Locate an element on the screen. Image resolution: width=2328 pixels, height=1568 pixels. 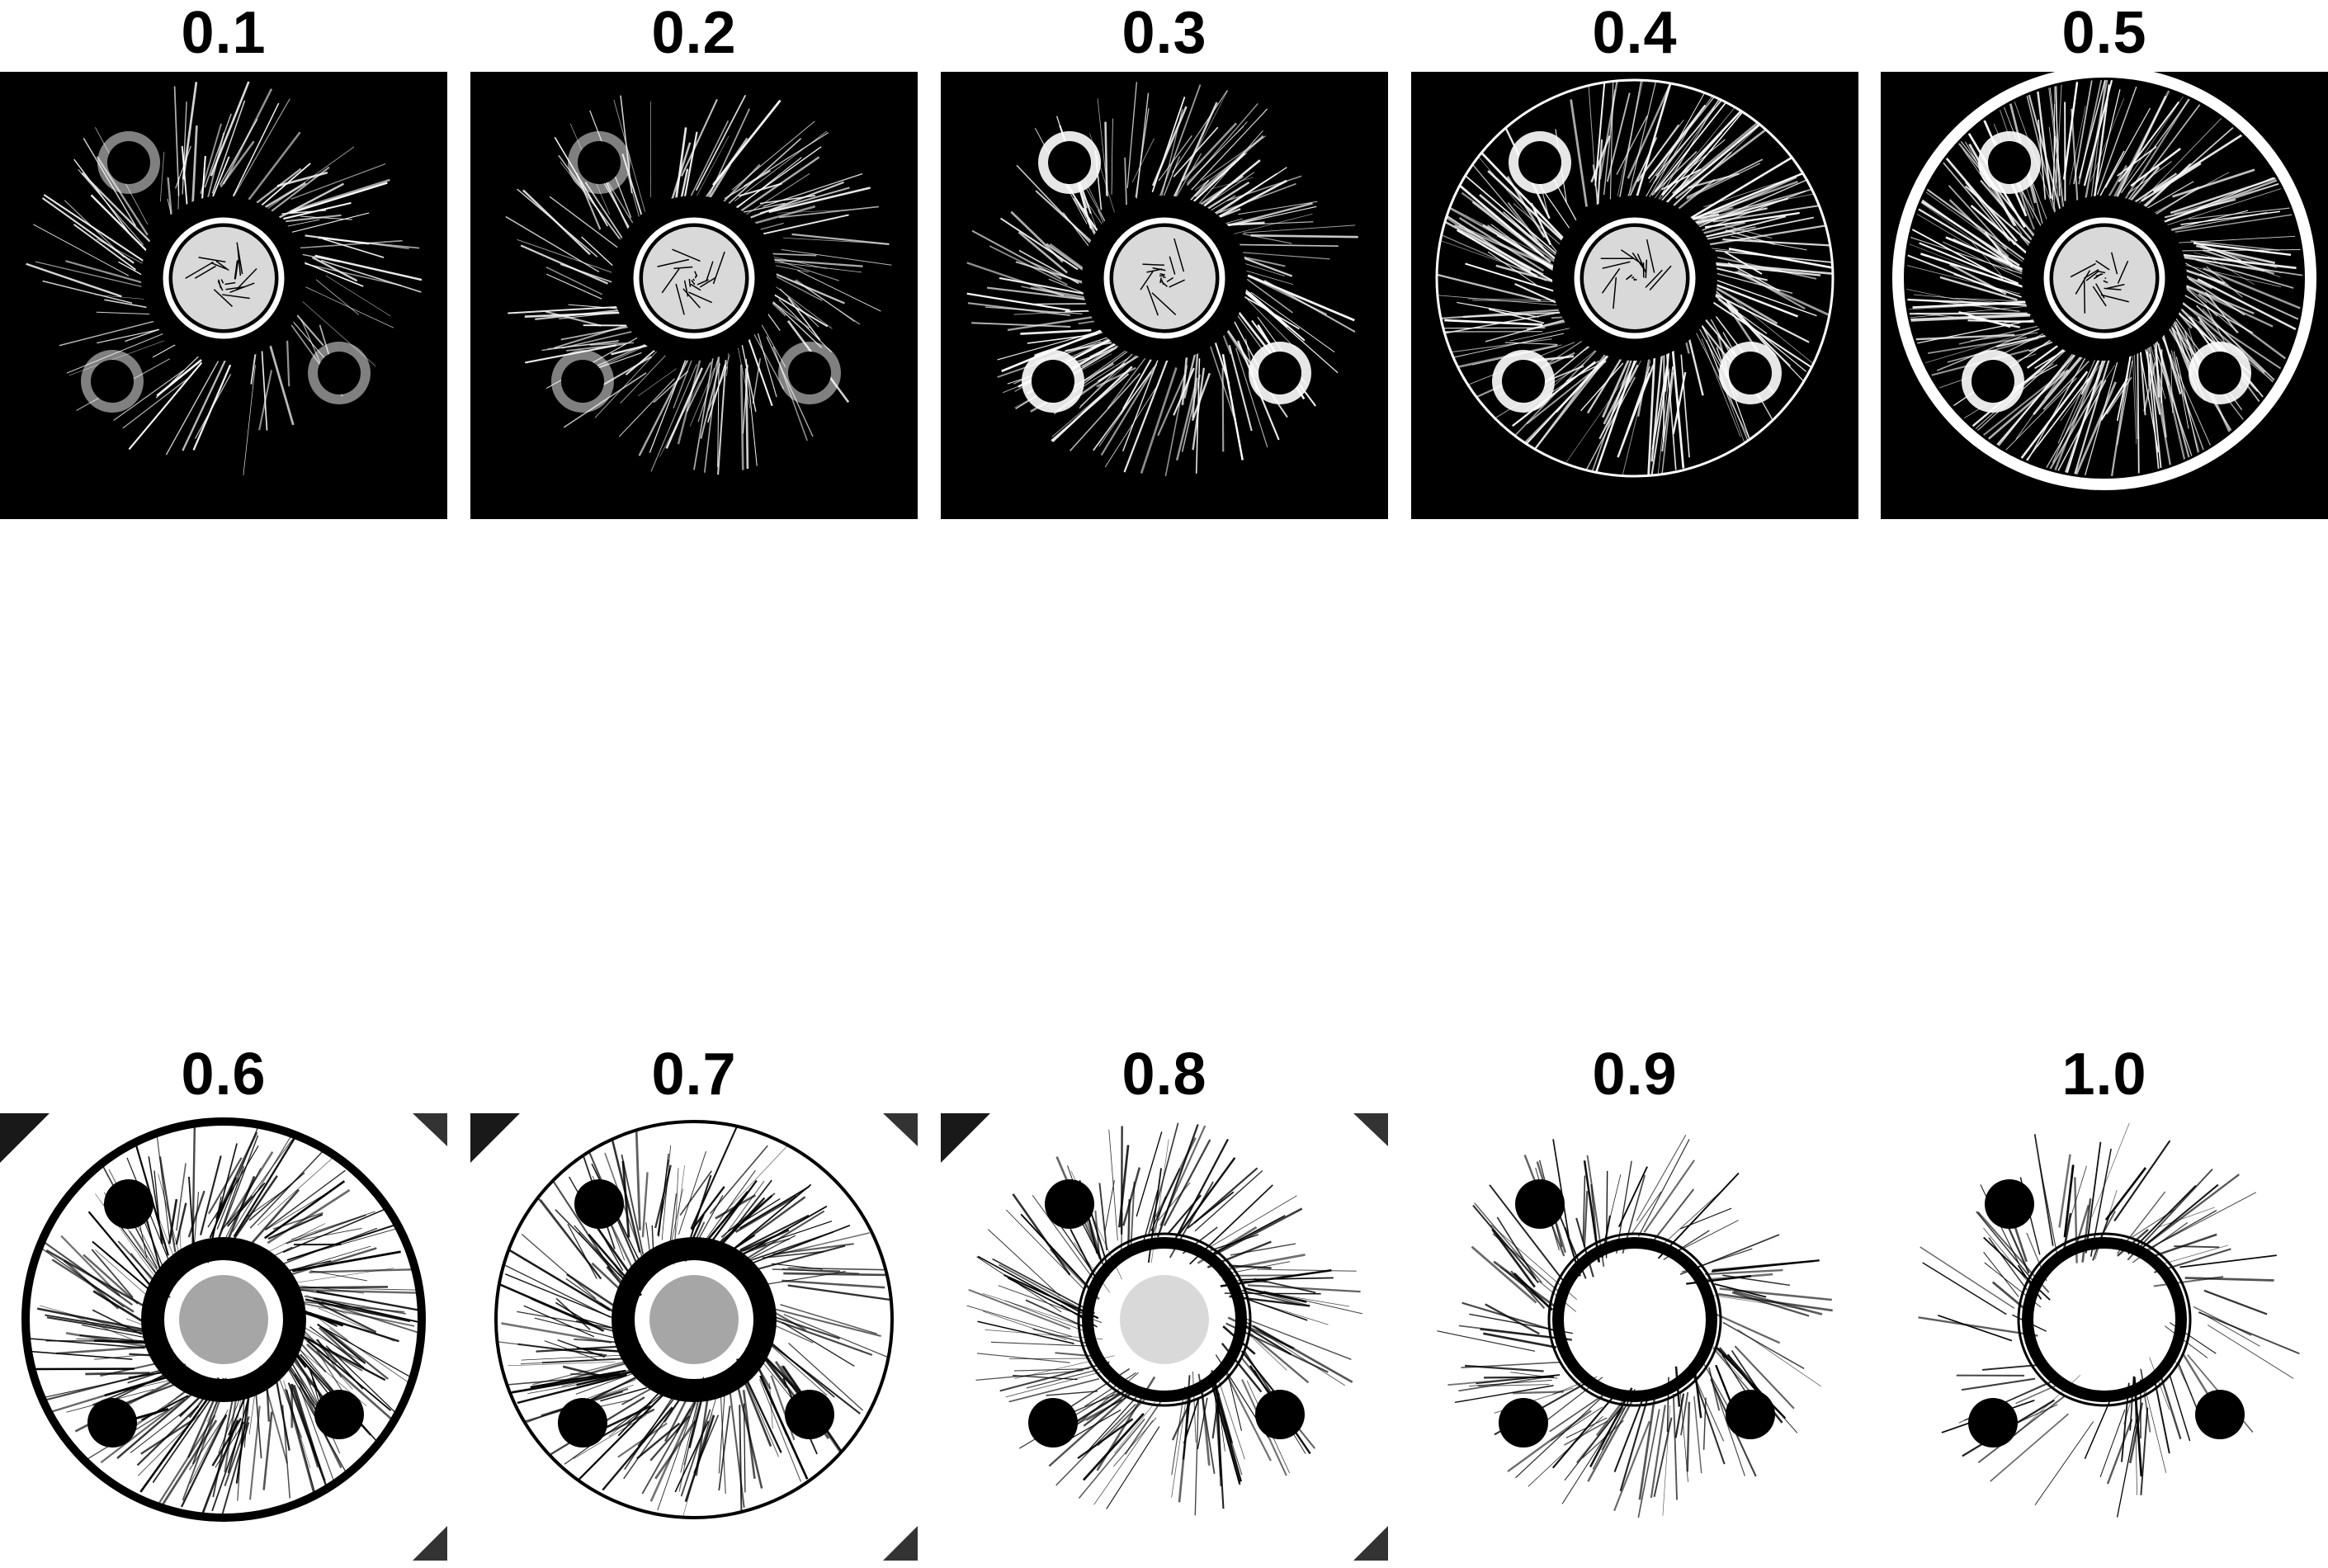
panel-label: 0.3 is located at coordinates (1164, 33).